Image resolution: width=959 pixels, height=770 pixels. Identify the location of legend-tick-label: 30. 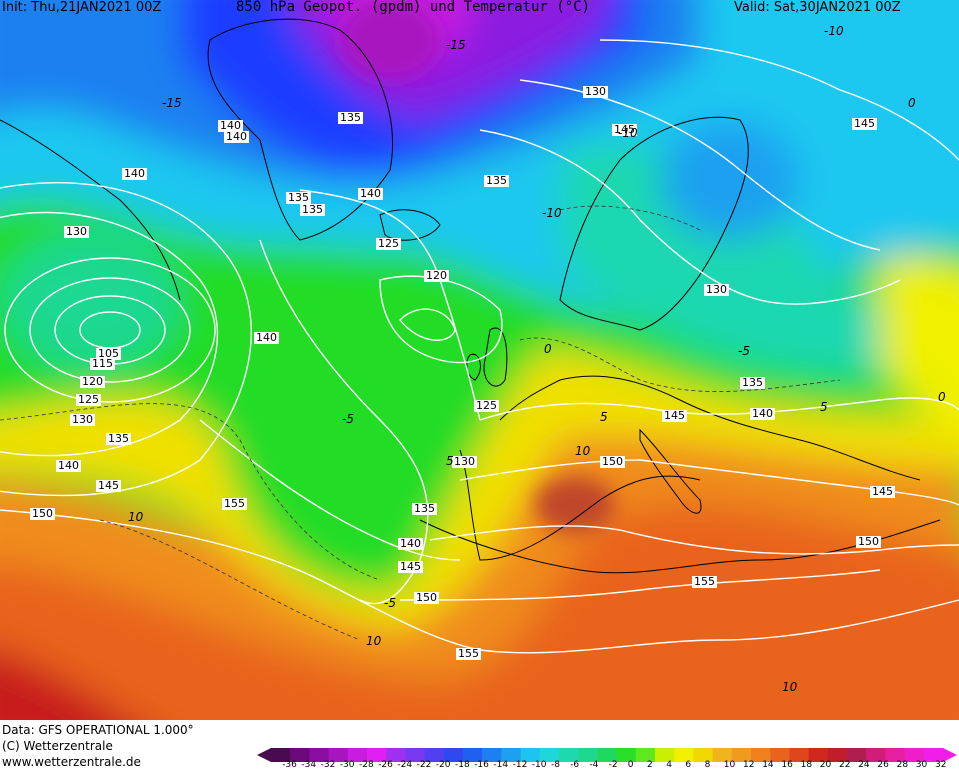
(921, 765).